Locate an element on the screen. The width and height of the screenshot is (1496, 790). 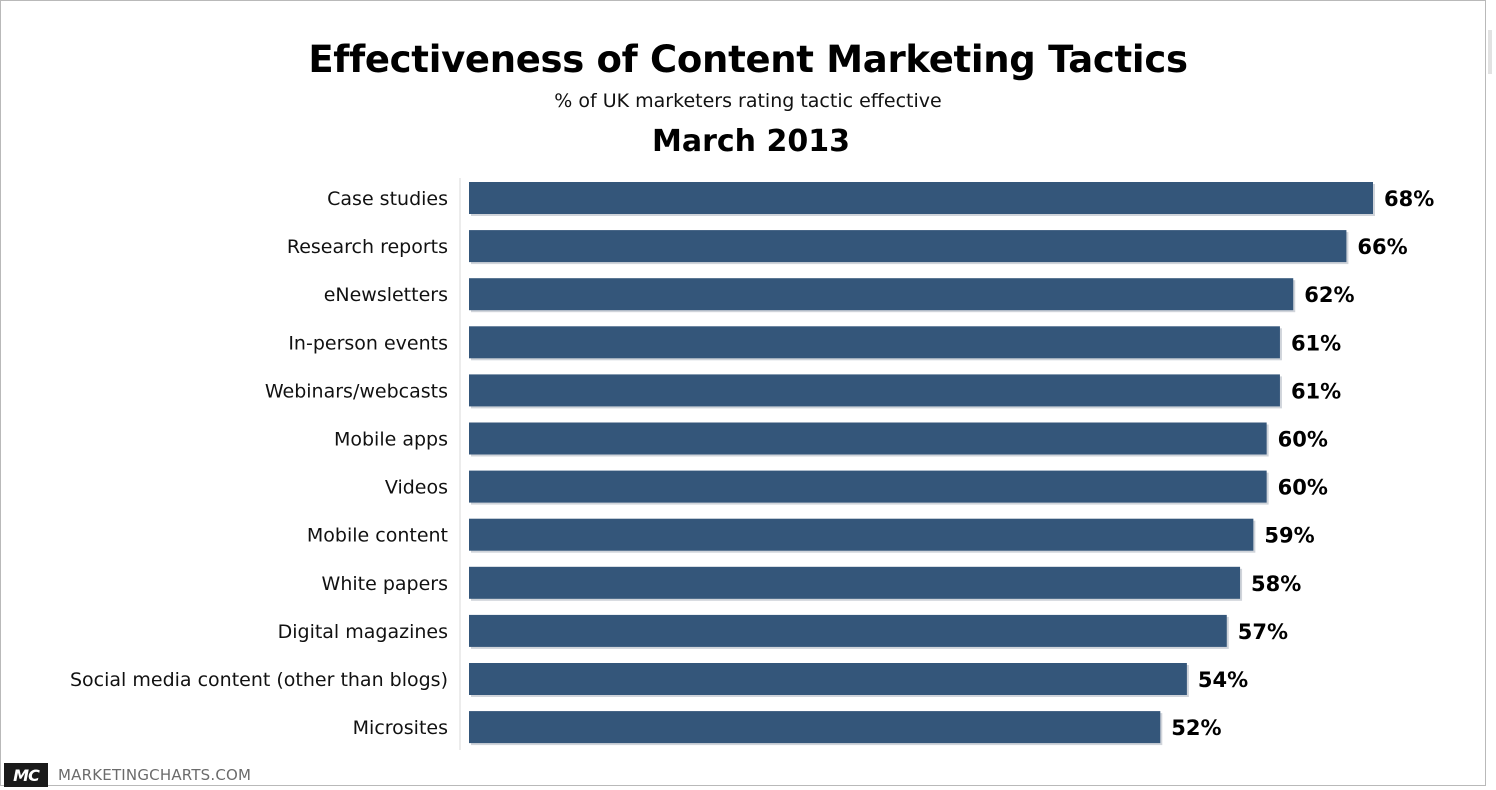
category-label: Mobile content is located at coordinates (377, 536).